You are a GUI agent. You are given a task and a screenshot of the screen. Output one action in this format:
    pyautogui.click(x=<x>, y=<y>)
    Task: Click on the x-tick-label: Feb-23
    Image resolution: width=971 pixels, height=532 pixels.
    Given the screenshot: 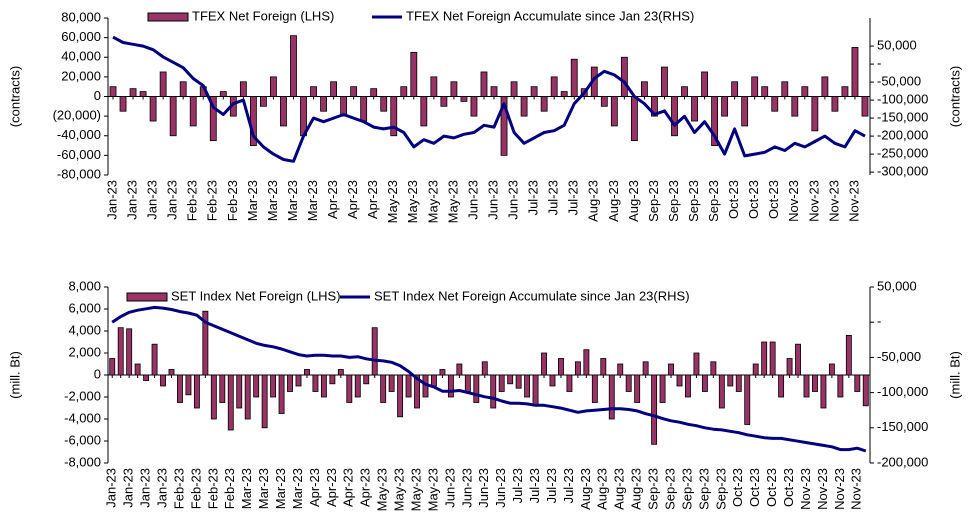 What is the action you would take?
    pyautogui.click(x=232, y=200)
    